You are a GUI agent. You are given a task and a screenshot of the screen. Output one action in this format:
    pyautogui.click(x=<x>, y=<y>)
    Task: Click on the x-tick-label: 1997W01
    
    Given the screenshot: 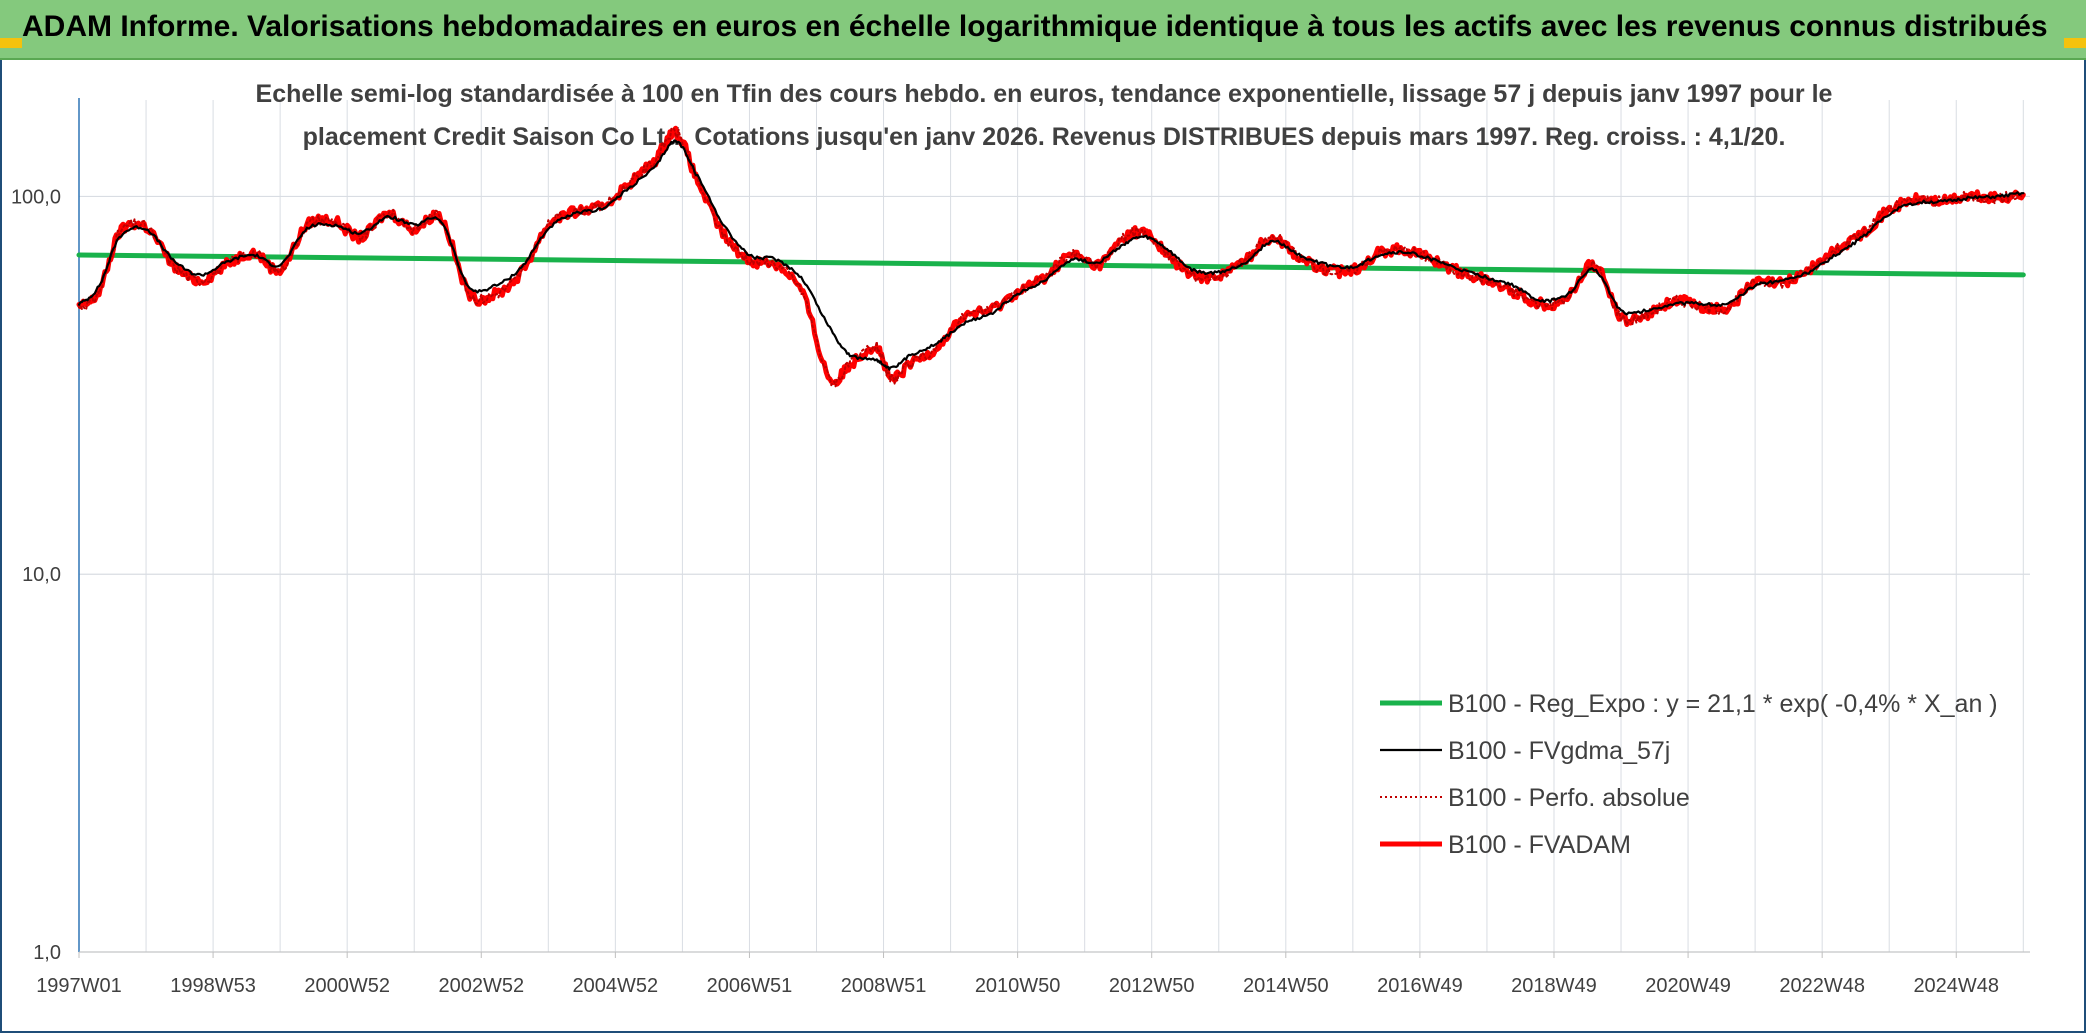 What is the action you would take?
    pyautogui.click(x=79, y=986)
    